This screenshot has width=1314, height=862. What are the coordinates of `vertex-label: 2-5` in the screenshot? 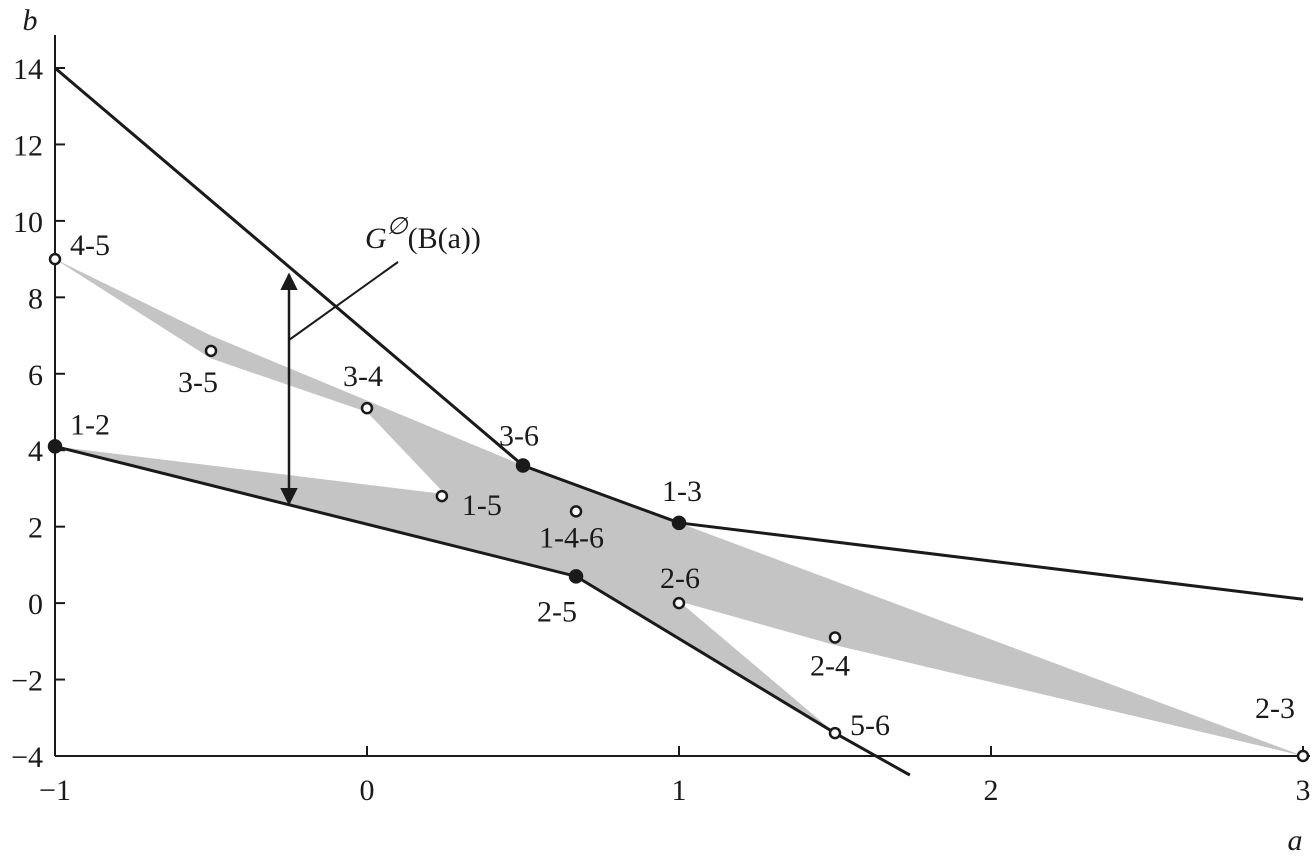 It's located at (557, 611).